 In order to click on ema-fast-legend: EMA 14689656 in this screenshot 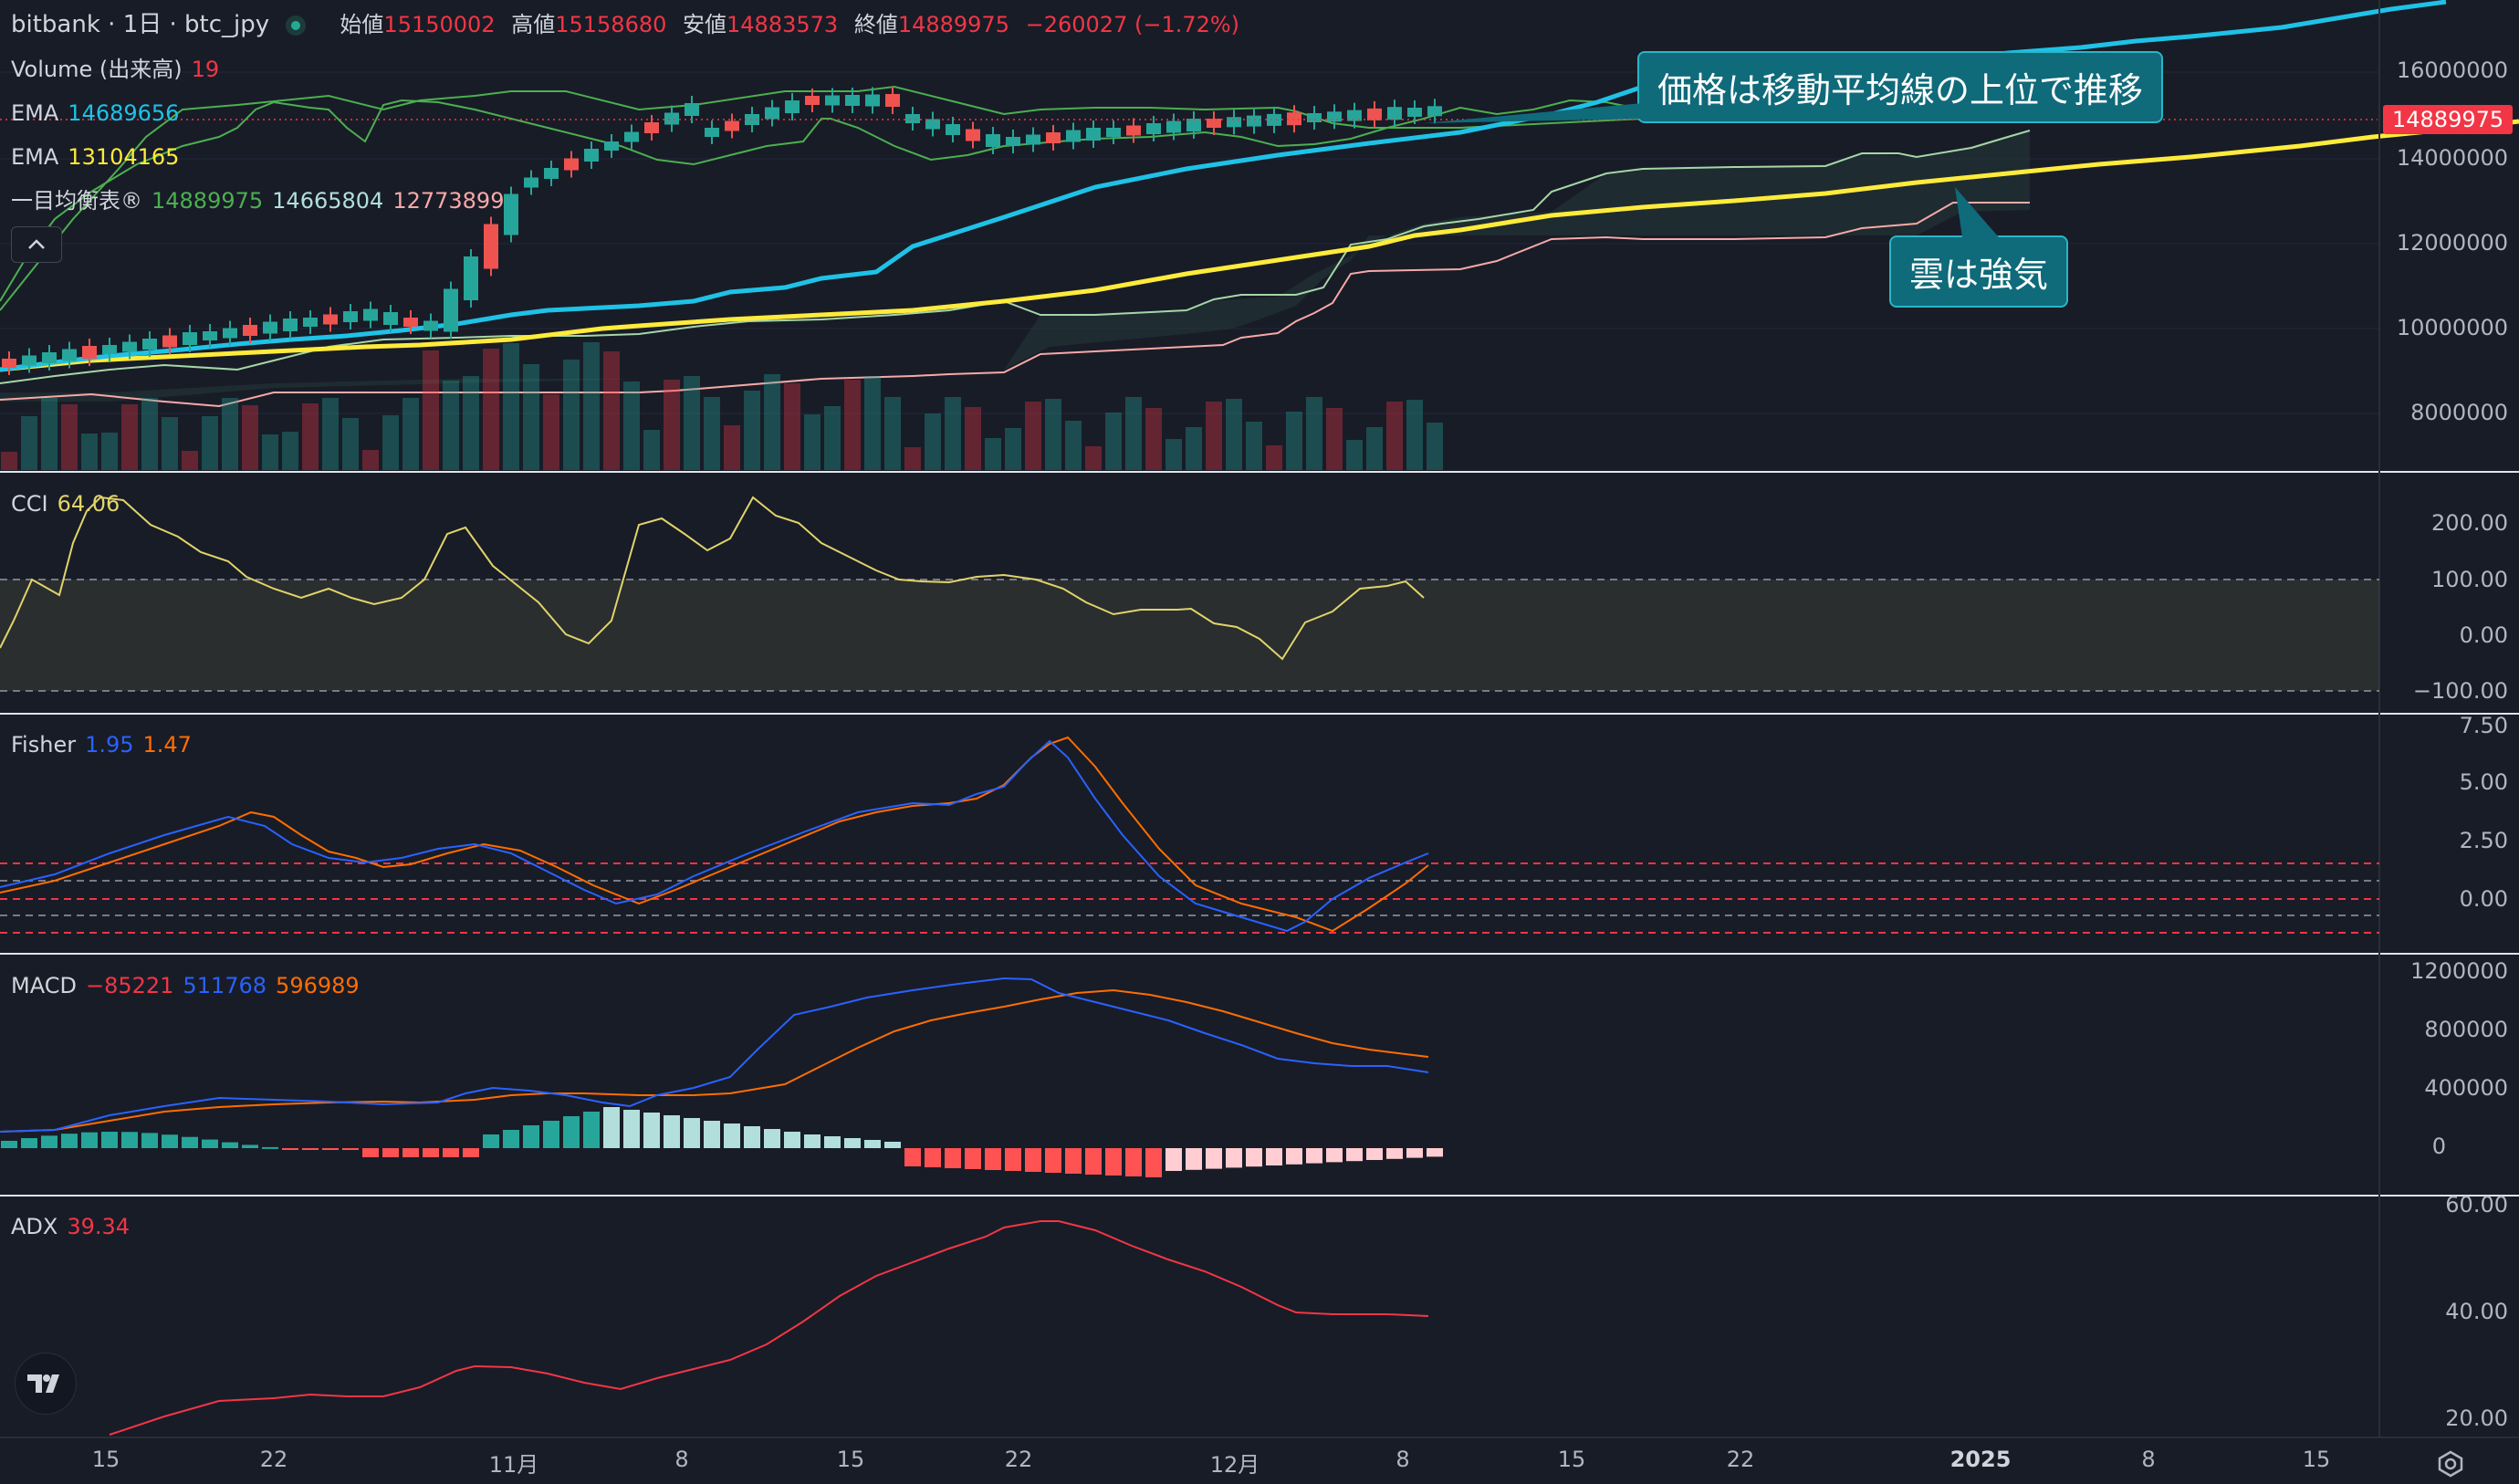, I will do `click(99, 113)`.